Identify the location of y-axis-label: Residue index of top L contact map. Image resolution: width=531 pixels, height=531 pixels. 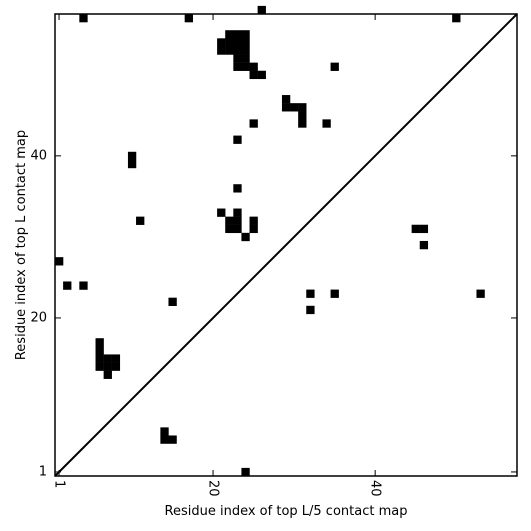
(21, 245).